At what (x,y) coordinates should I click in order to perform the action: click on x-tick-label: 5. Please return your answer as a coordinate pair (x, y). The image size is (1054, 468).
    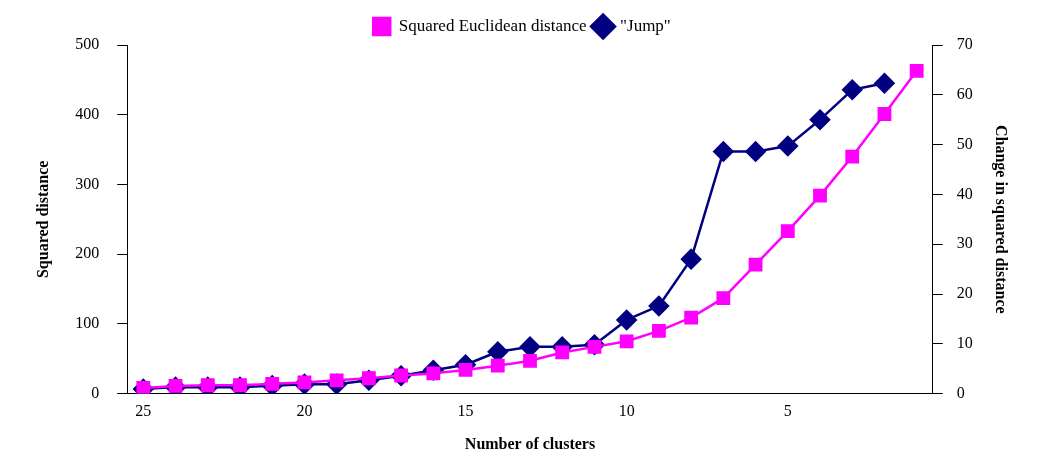
    Looking at the image, I should click on (787, 411).